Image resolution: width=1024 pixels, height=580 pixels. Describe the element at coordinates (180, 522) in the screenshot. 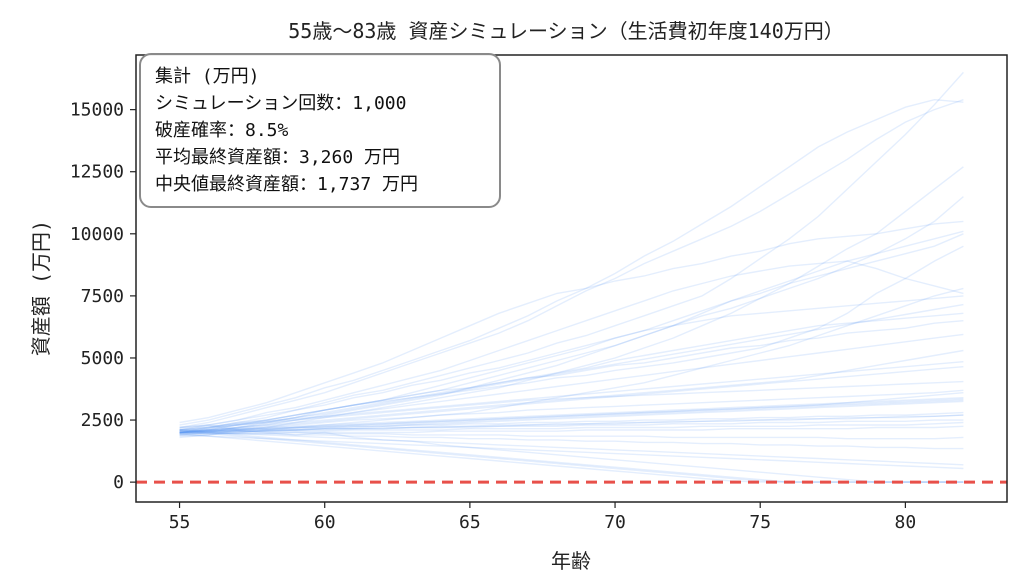

I see `x-tick-label-55: 55` at that location.